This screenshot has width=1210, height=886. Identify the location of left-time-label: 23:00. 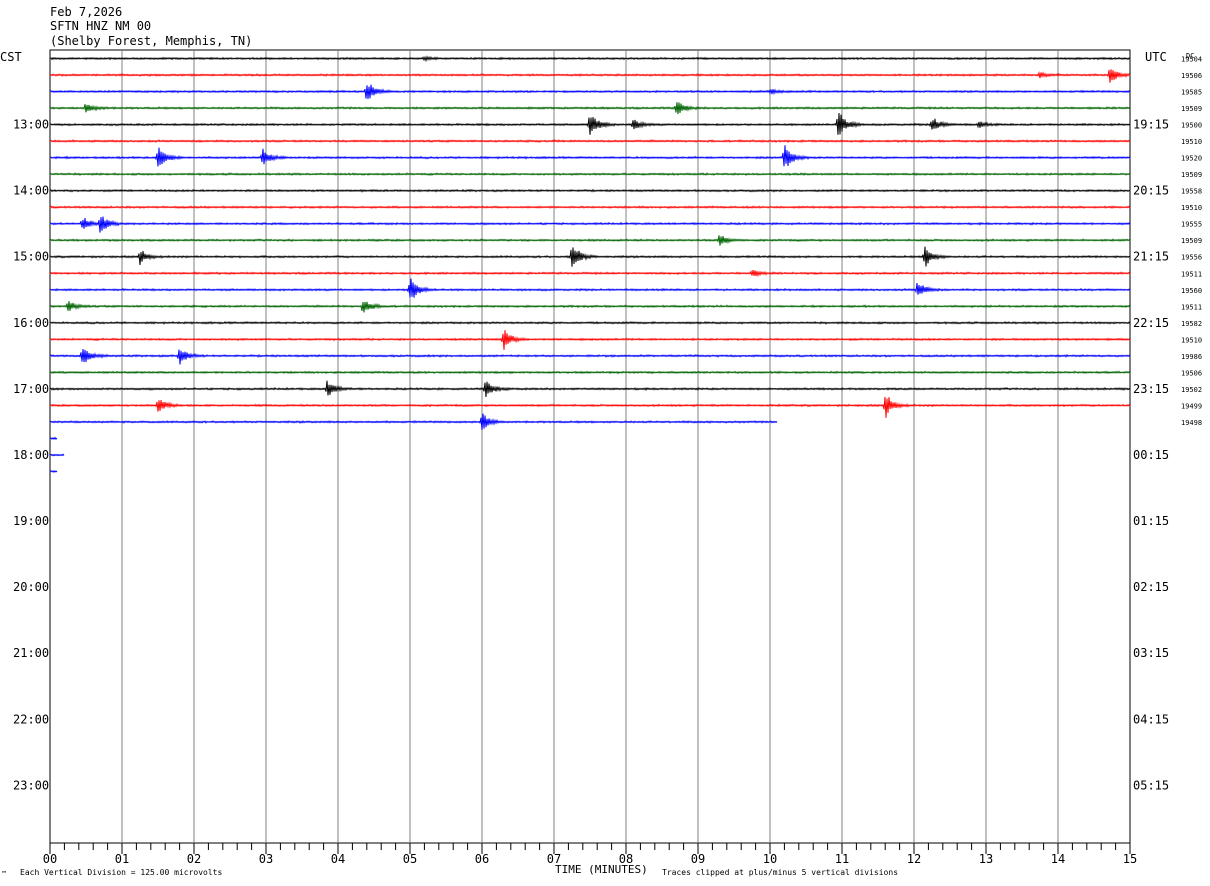
(31, 785).